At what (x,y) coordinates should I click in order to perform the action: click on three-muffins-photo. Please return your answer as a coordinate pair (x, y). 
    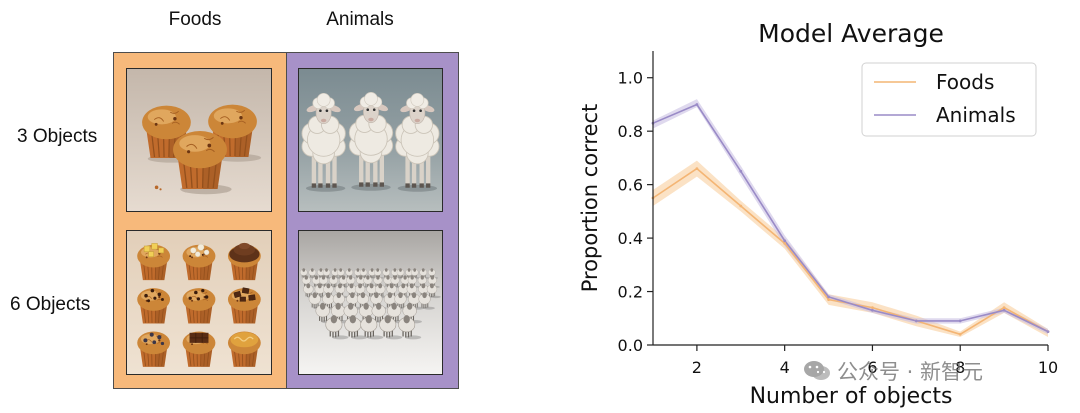
    Looking at the image, I should click on (199, 140).